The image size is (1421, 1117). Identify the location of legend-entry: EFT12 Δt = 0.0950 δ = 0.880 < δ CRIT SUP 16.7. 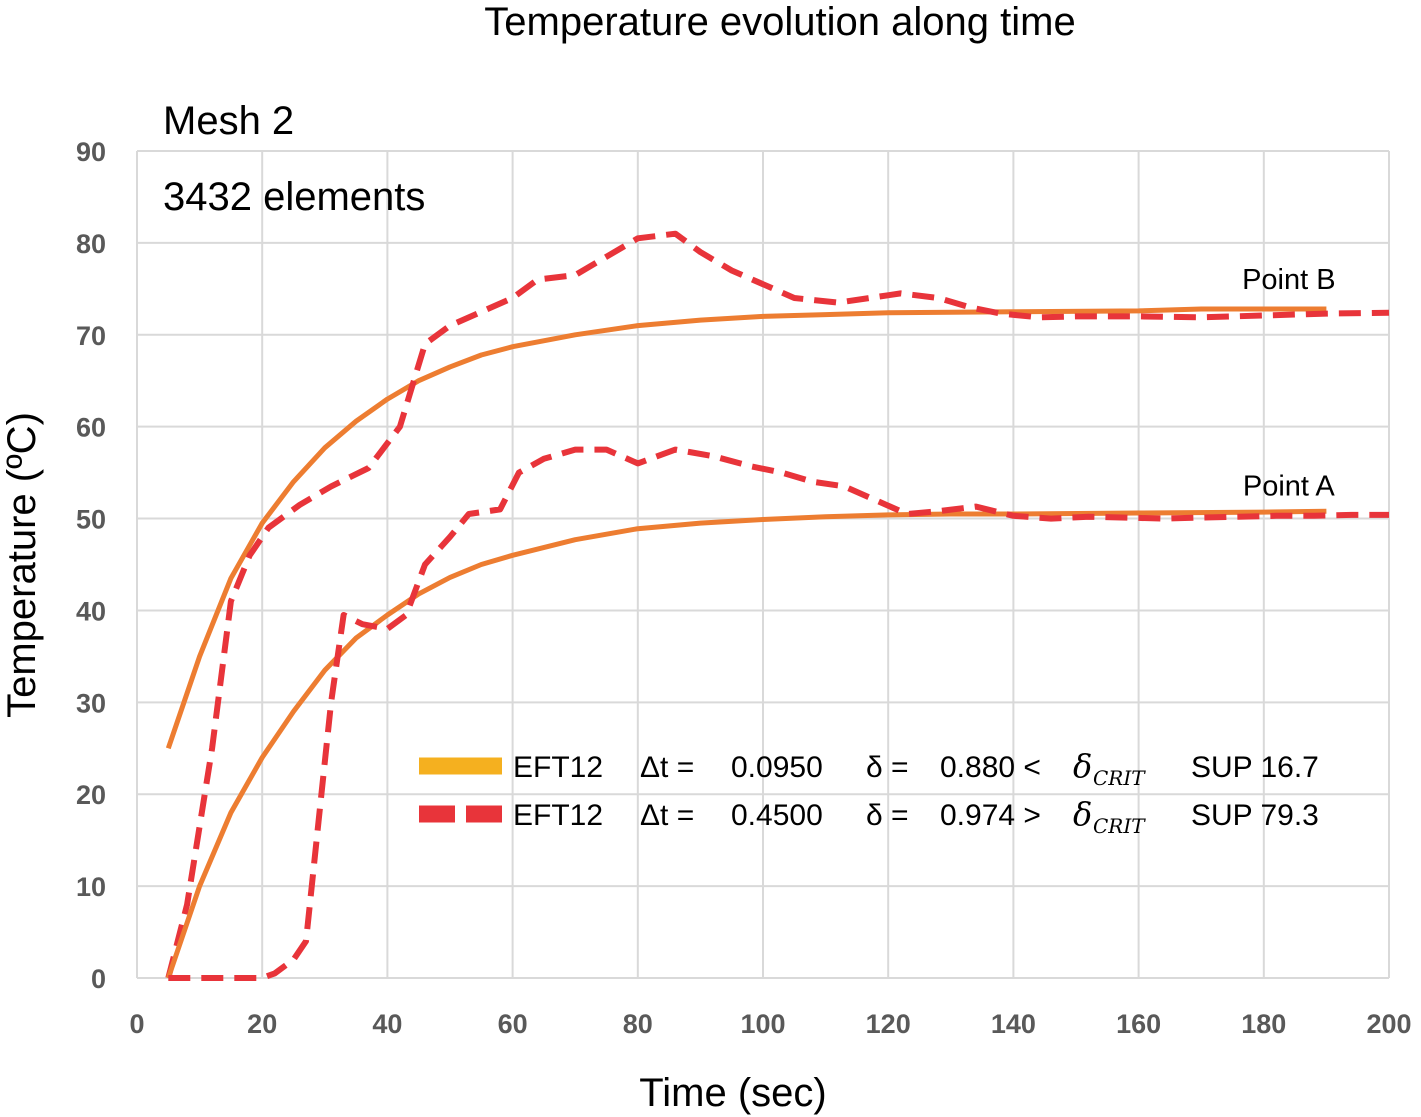
(869, 768).